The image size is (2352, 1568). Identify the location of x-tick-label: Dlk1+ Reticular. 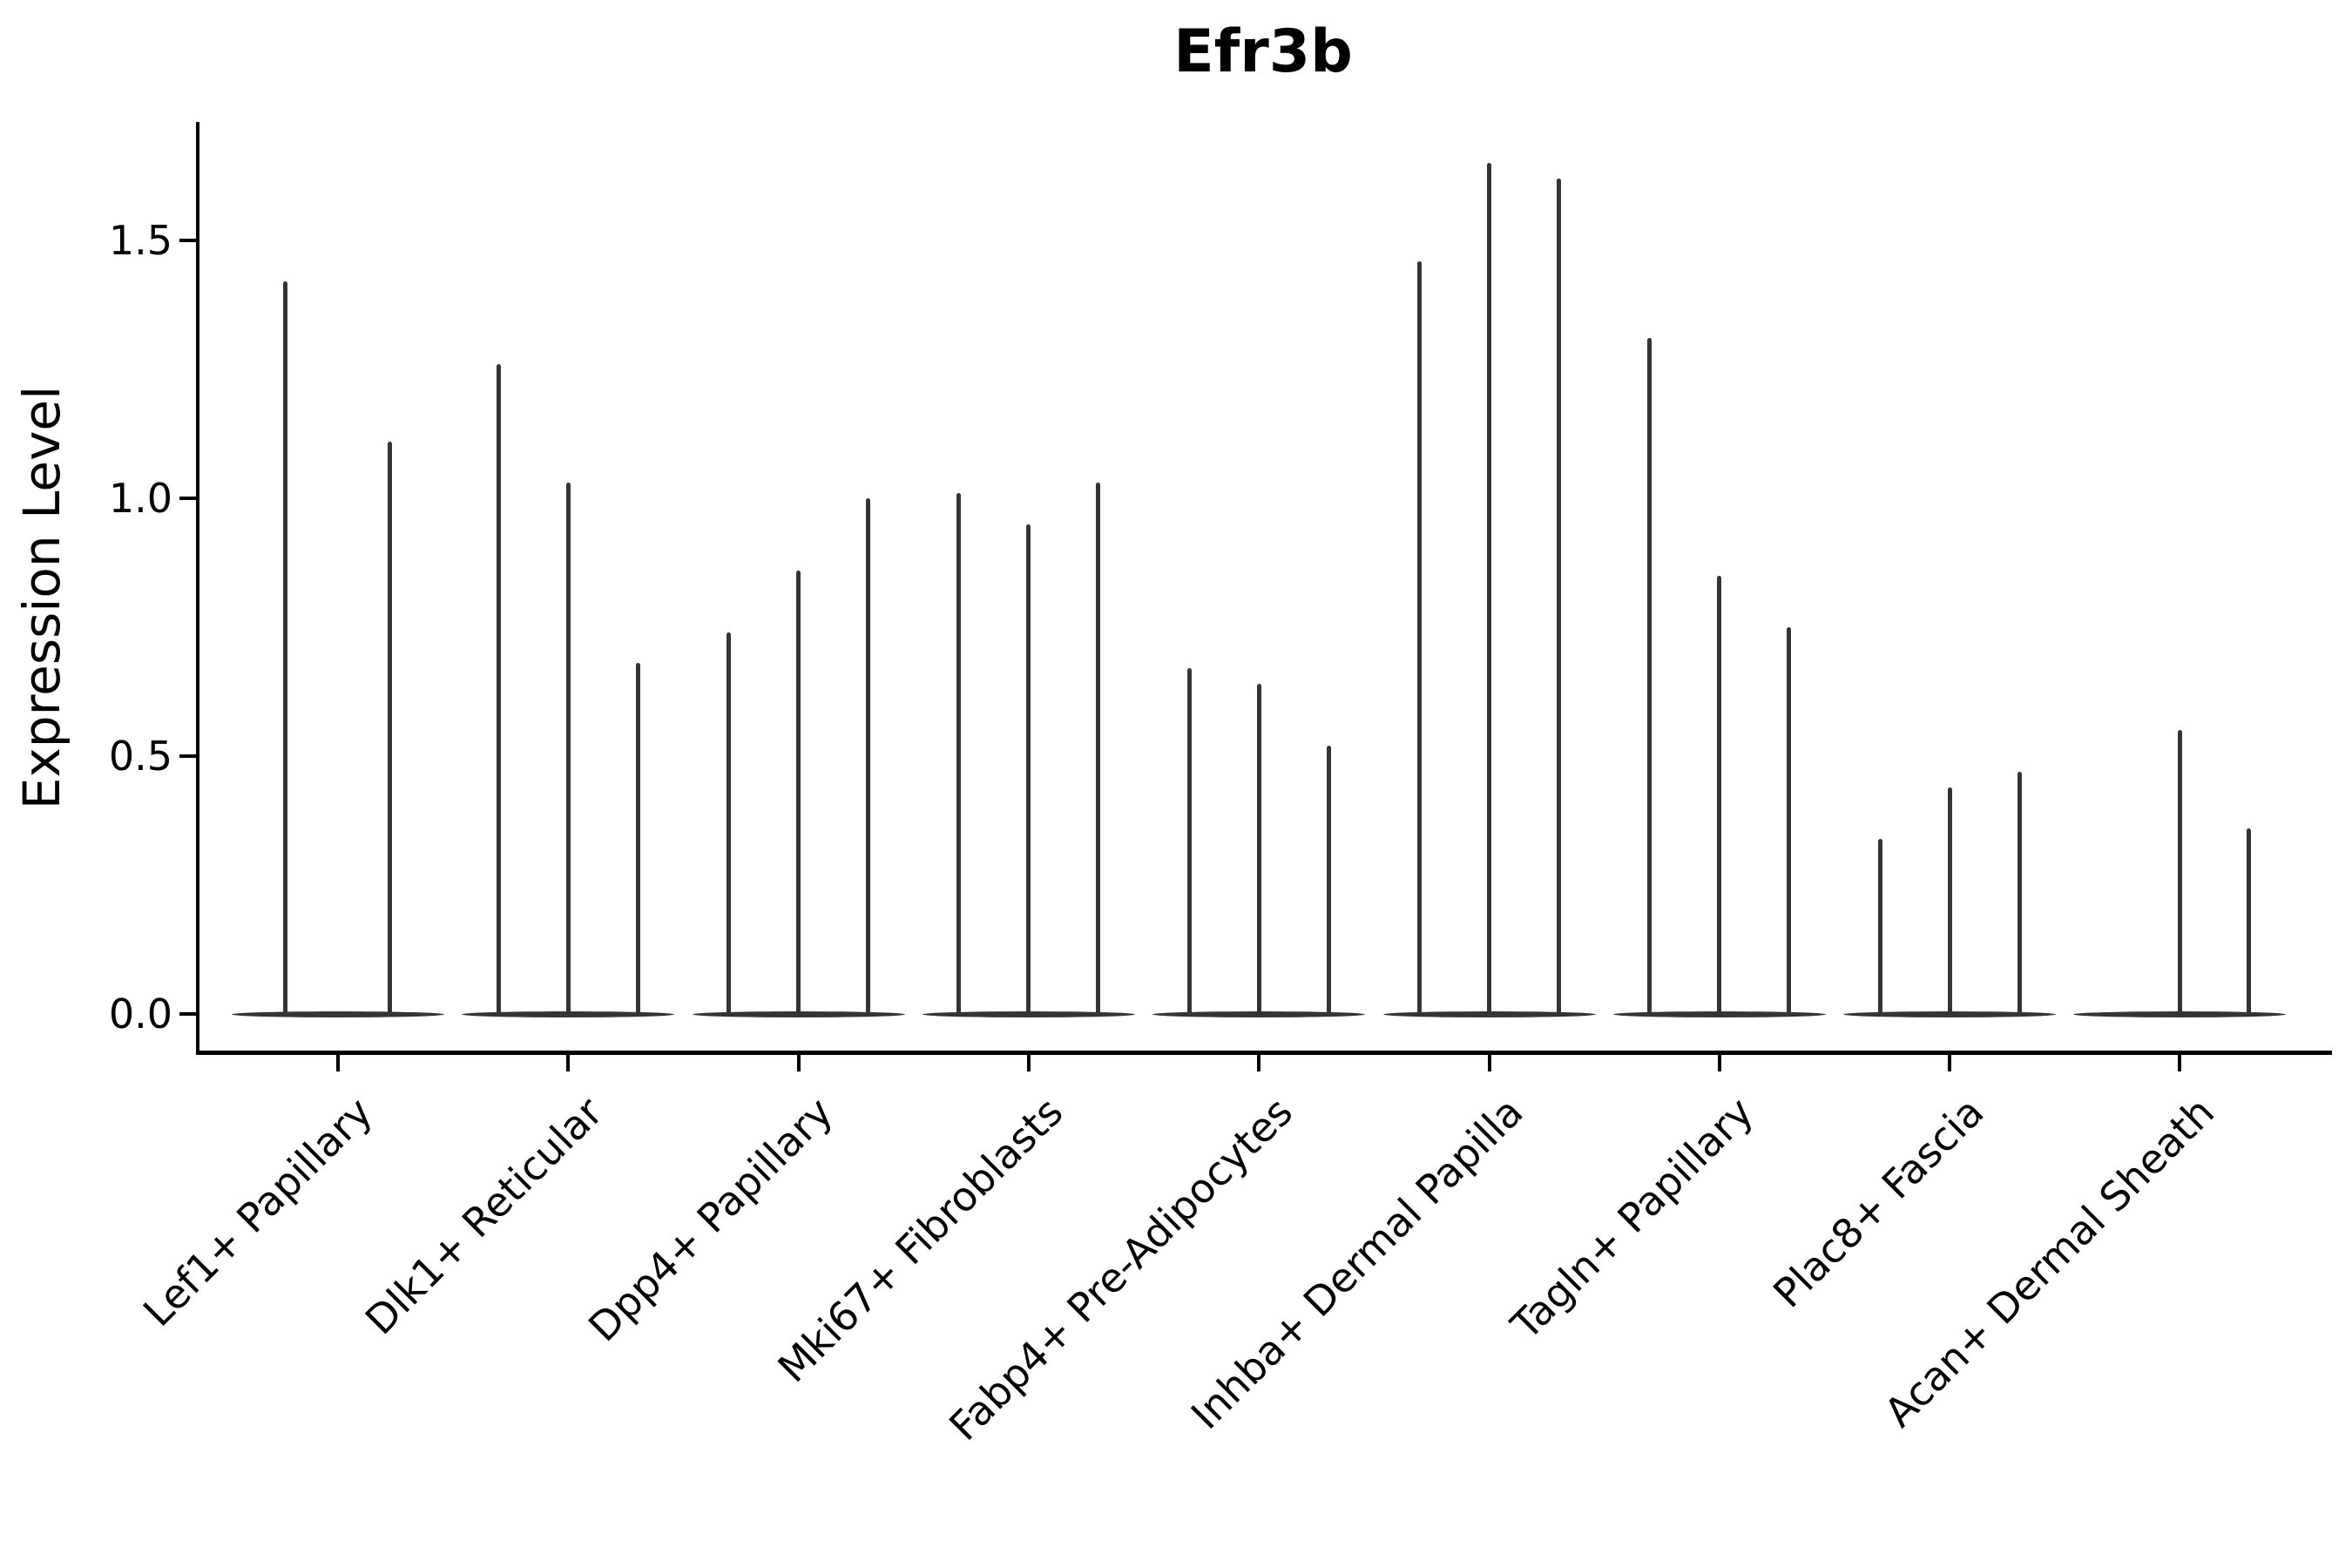
(484, 1216).